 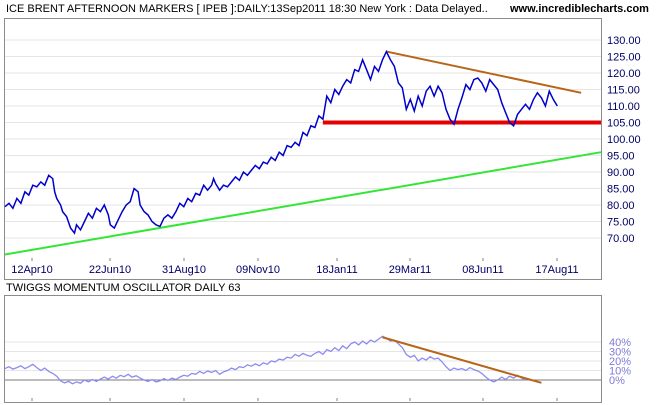 I want to click on oscillator-trendline, so click(x=462, y=360).